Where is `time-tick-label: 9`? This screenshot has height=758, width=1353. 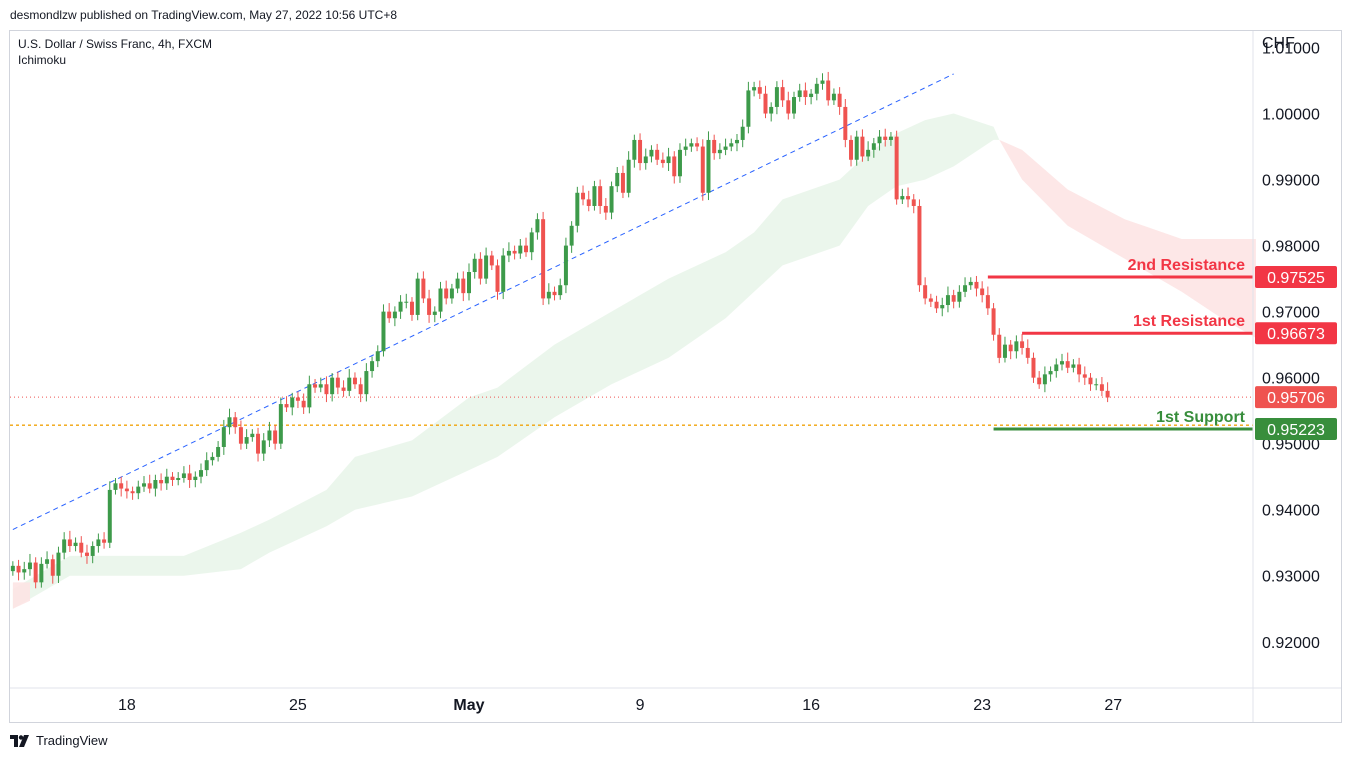 time-tick-label: 9 is located at coordinates (640, 705).